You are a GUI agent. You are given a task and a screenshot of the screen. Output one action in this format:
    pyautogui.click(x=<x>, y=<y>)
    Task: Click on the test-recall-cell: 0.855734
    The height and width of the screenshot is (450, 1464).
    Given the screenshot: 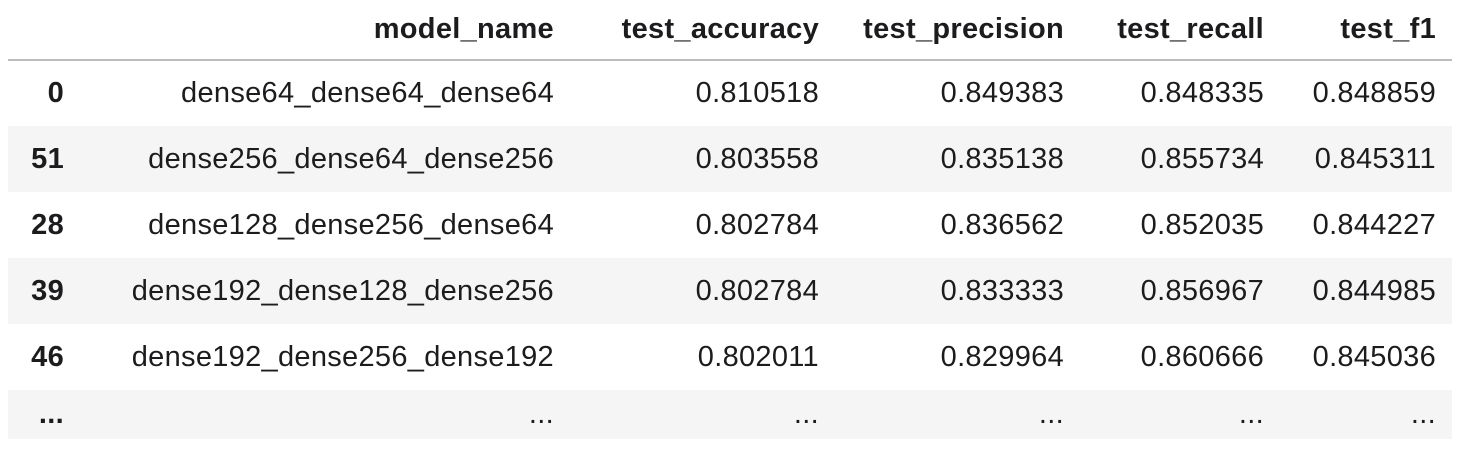 What is the action you would take?
    pyautogui.click(x=1202, y=158)
    